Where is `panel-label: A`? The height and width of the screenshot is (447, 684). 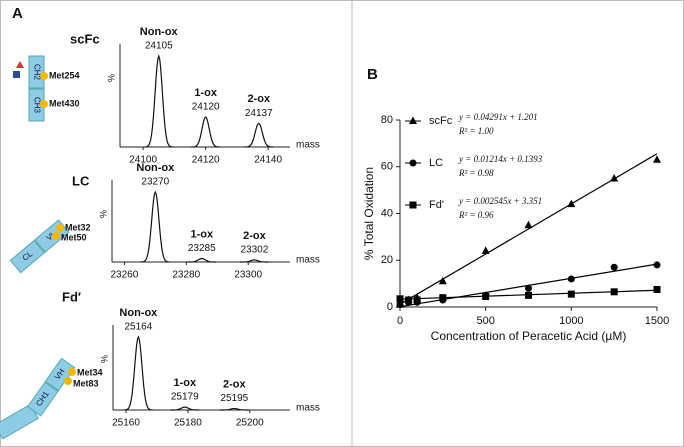
panel-label: A is located at coordinates (17, 13).